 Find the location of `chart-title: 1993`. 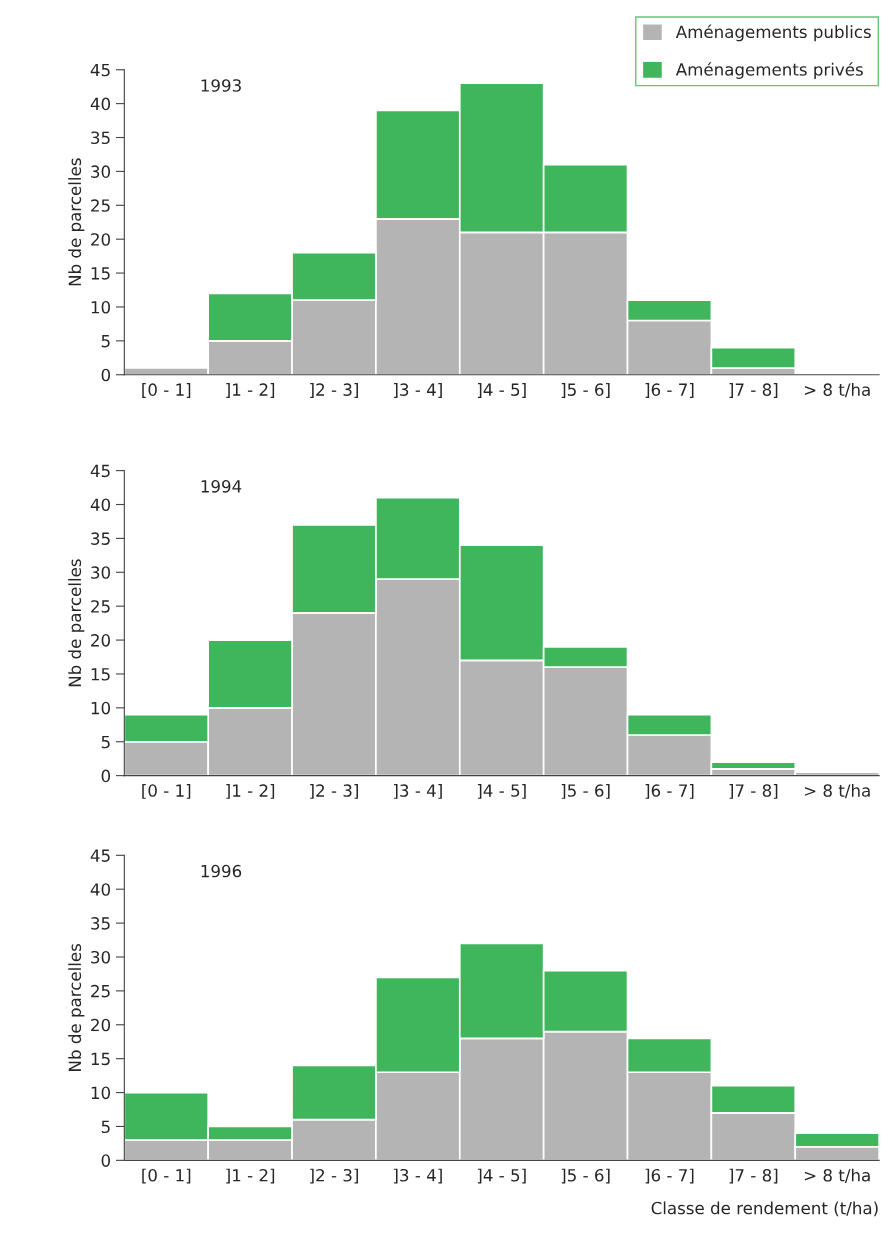

chart-title: 1993 is located at coordinates (221, 85).